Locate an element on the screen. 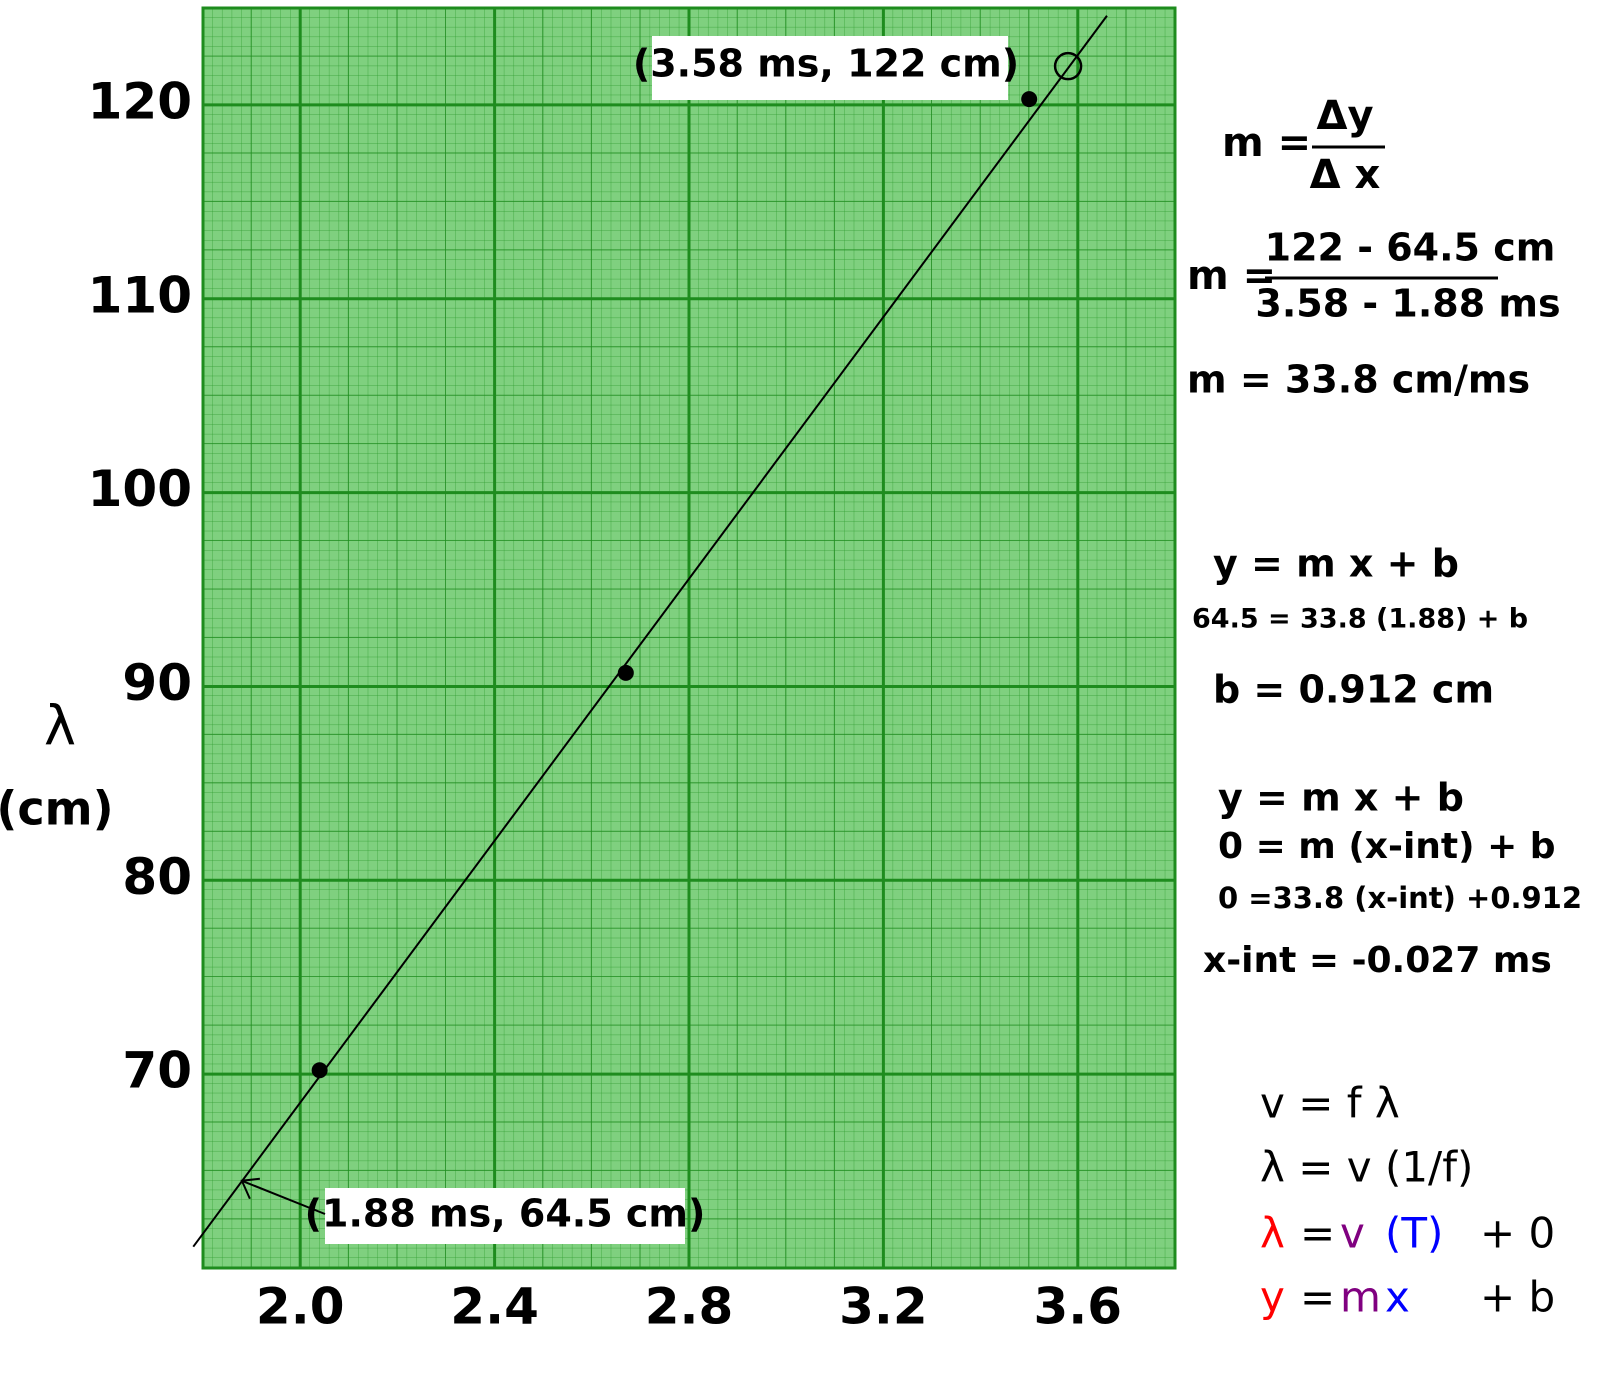  y-axis-label: (cm) is located at coordinates (57, 809).